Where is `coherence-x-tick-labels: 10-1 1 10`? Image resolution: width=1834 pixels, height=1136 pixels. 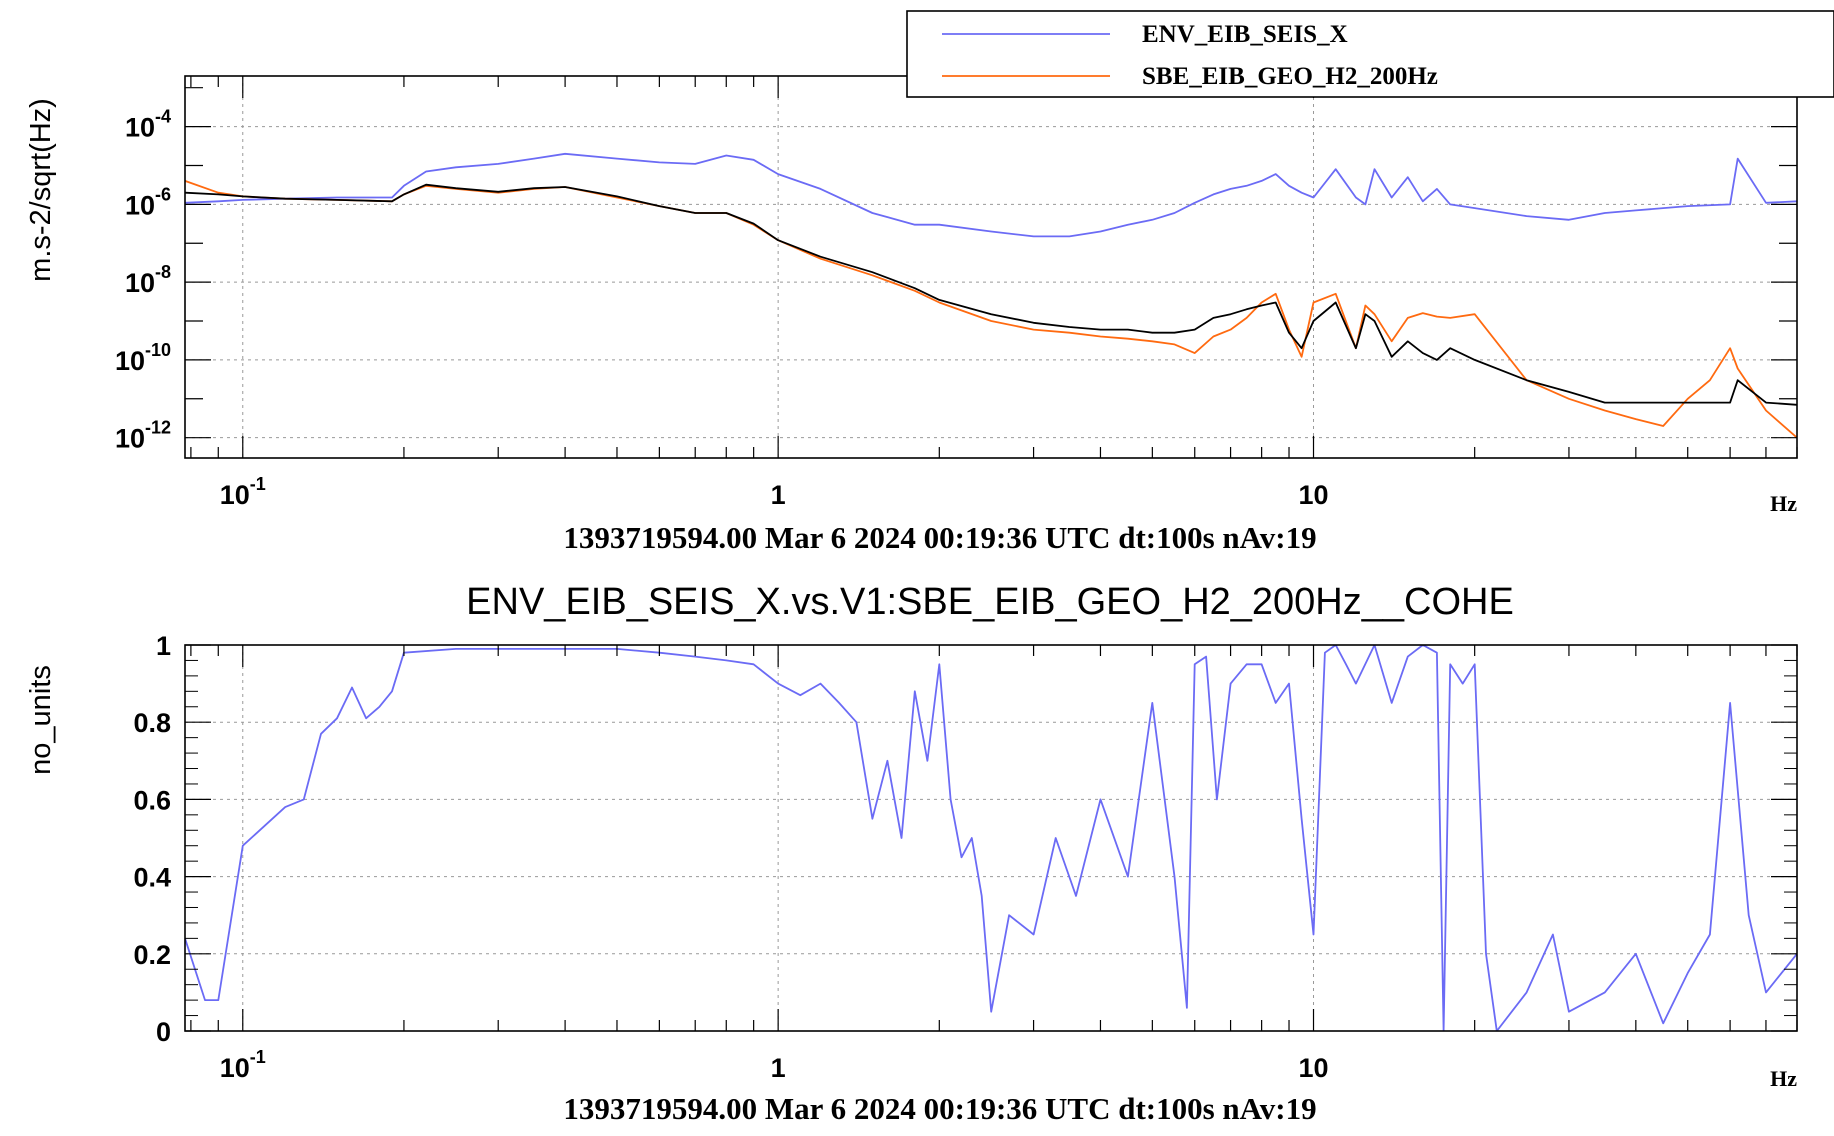 coherence-x-tick-labels: 10-1 1 10 is located at coordinates (774, 1065).